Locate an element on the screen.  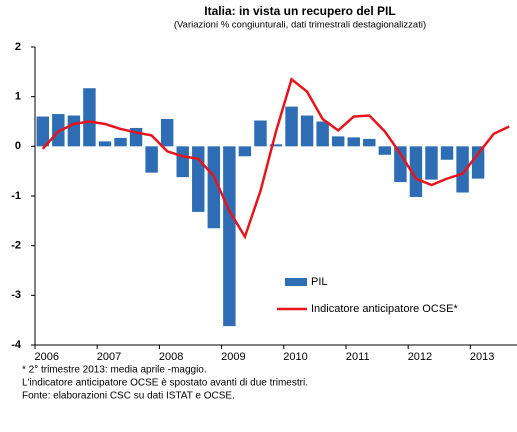
legend-label: Indicatore anticipatore OCSE* is located at coordinates (384, 309).